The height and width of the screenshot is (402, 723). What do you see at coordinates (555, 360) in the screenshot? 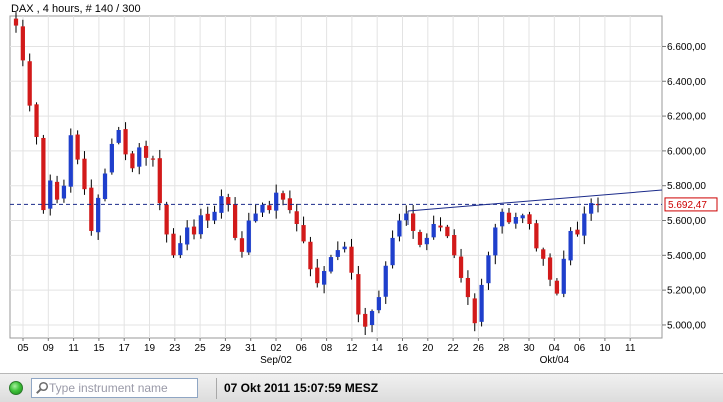
I see `month-label: Okt/04` at bounding box center [555, 360].